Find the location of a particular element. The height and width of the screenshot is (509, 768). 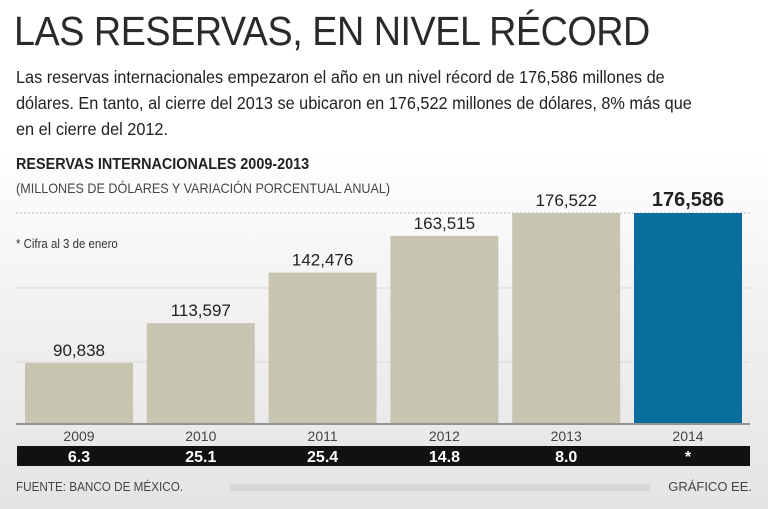

variation-label: 6.3 is located at coordinates (79, 457).